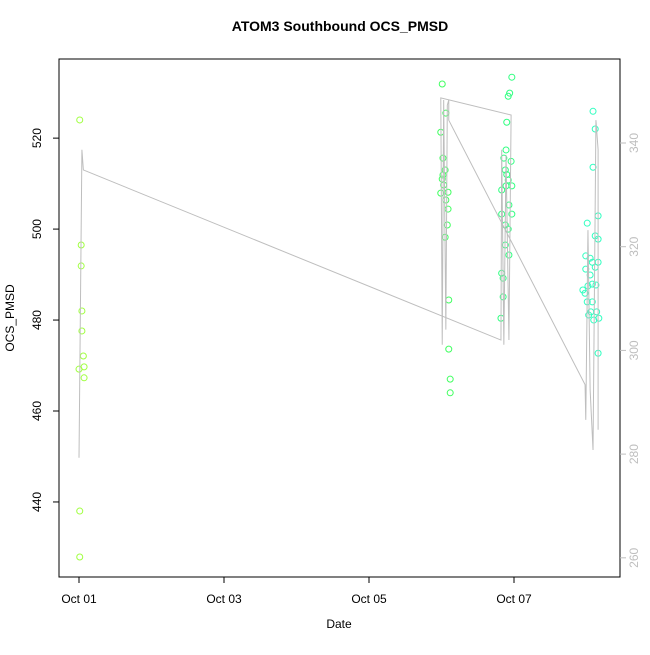 Image resolution: width=650 pixels, height=655 pixels. What do you see at coordinates (37, 320) in the screenshot?
I see `y-tick-label: 480` at bounding box center [37, 320].